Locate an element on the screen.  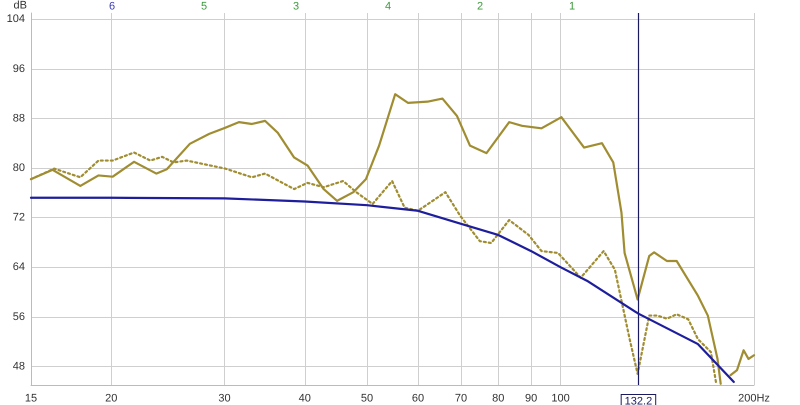
text: 1 is located at coordinates (572, 6).